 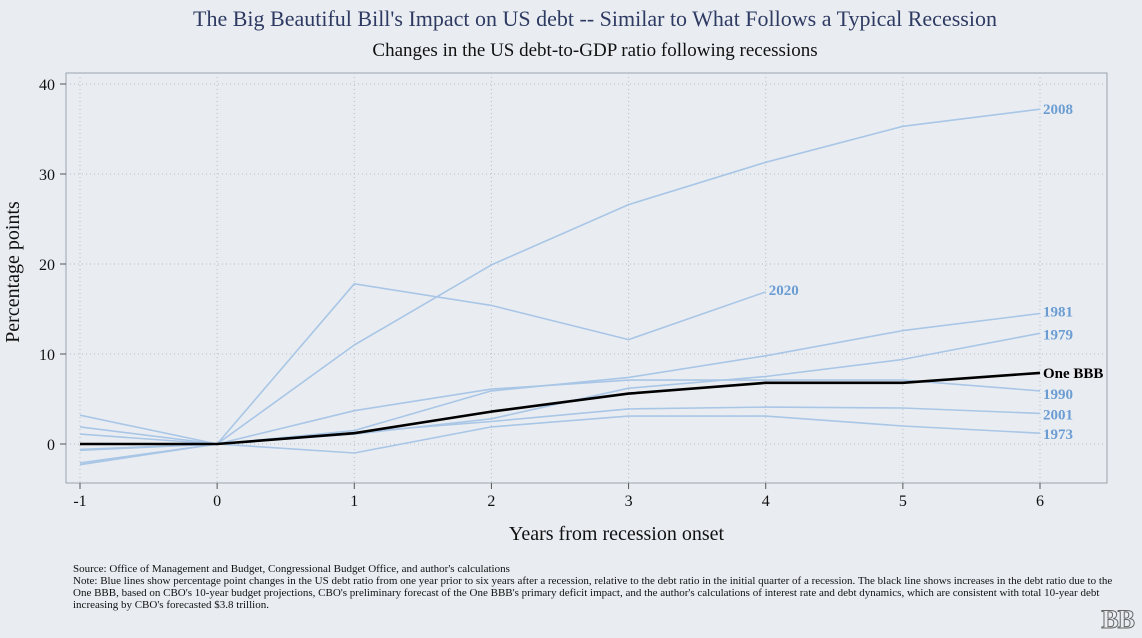 What do you see at coordinates (1058, 435) in the screenshot?
I see `series-label-1973: 1973` at bounding box center [1058, 435].